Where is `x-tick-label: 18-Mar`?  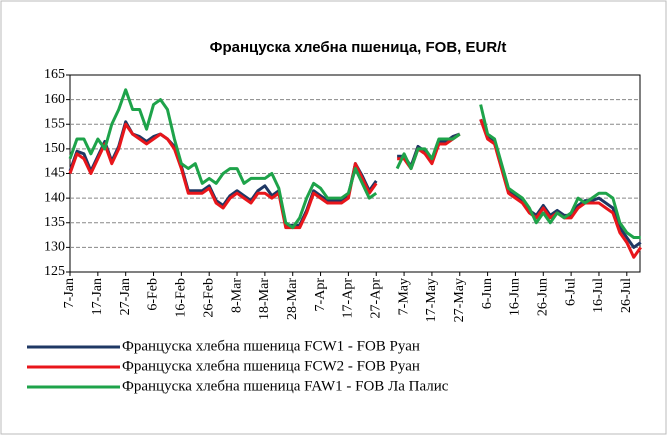 x-tick-label: 18-Mar is located at coordinates (264, 299).